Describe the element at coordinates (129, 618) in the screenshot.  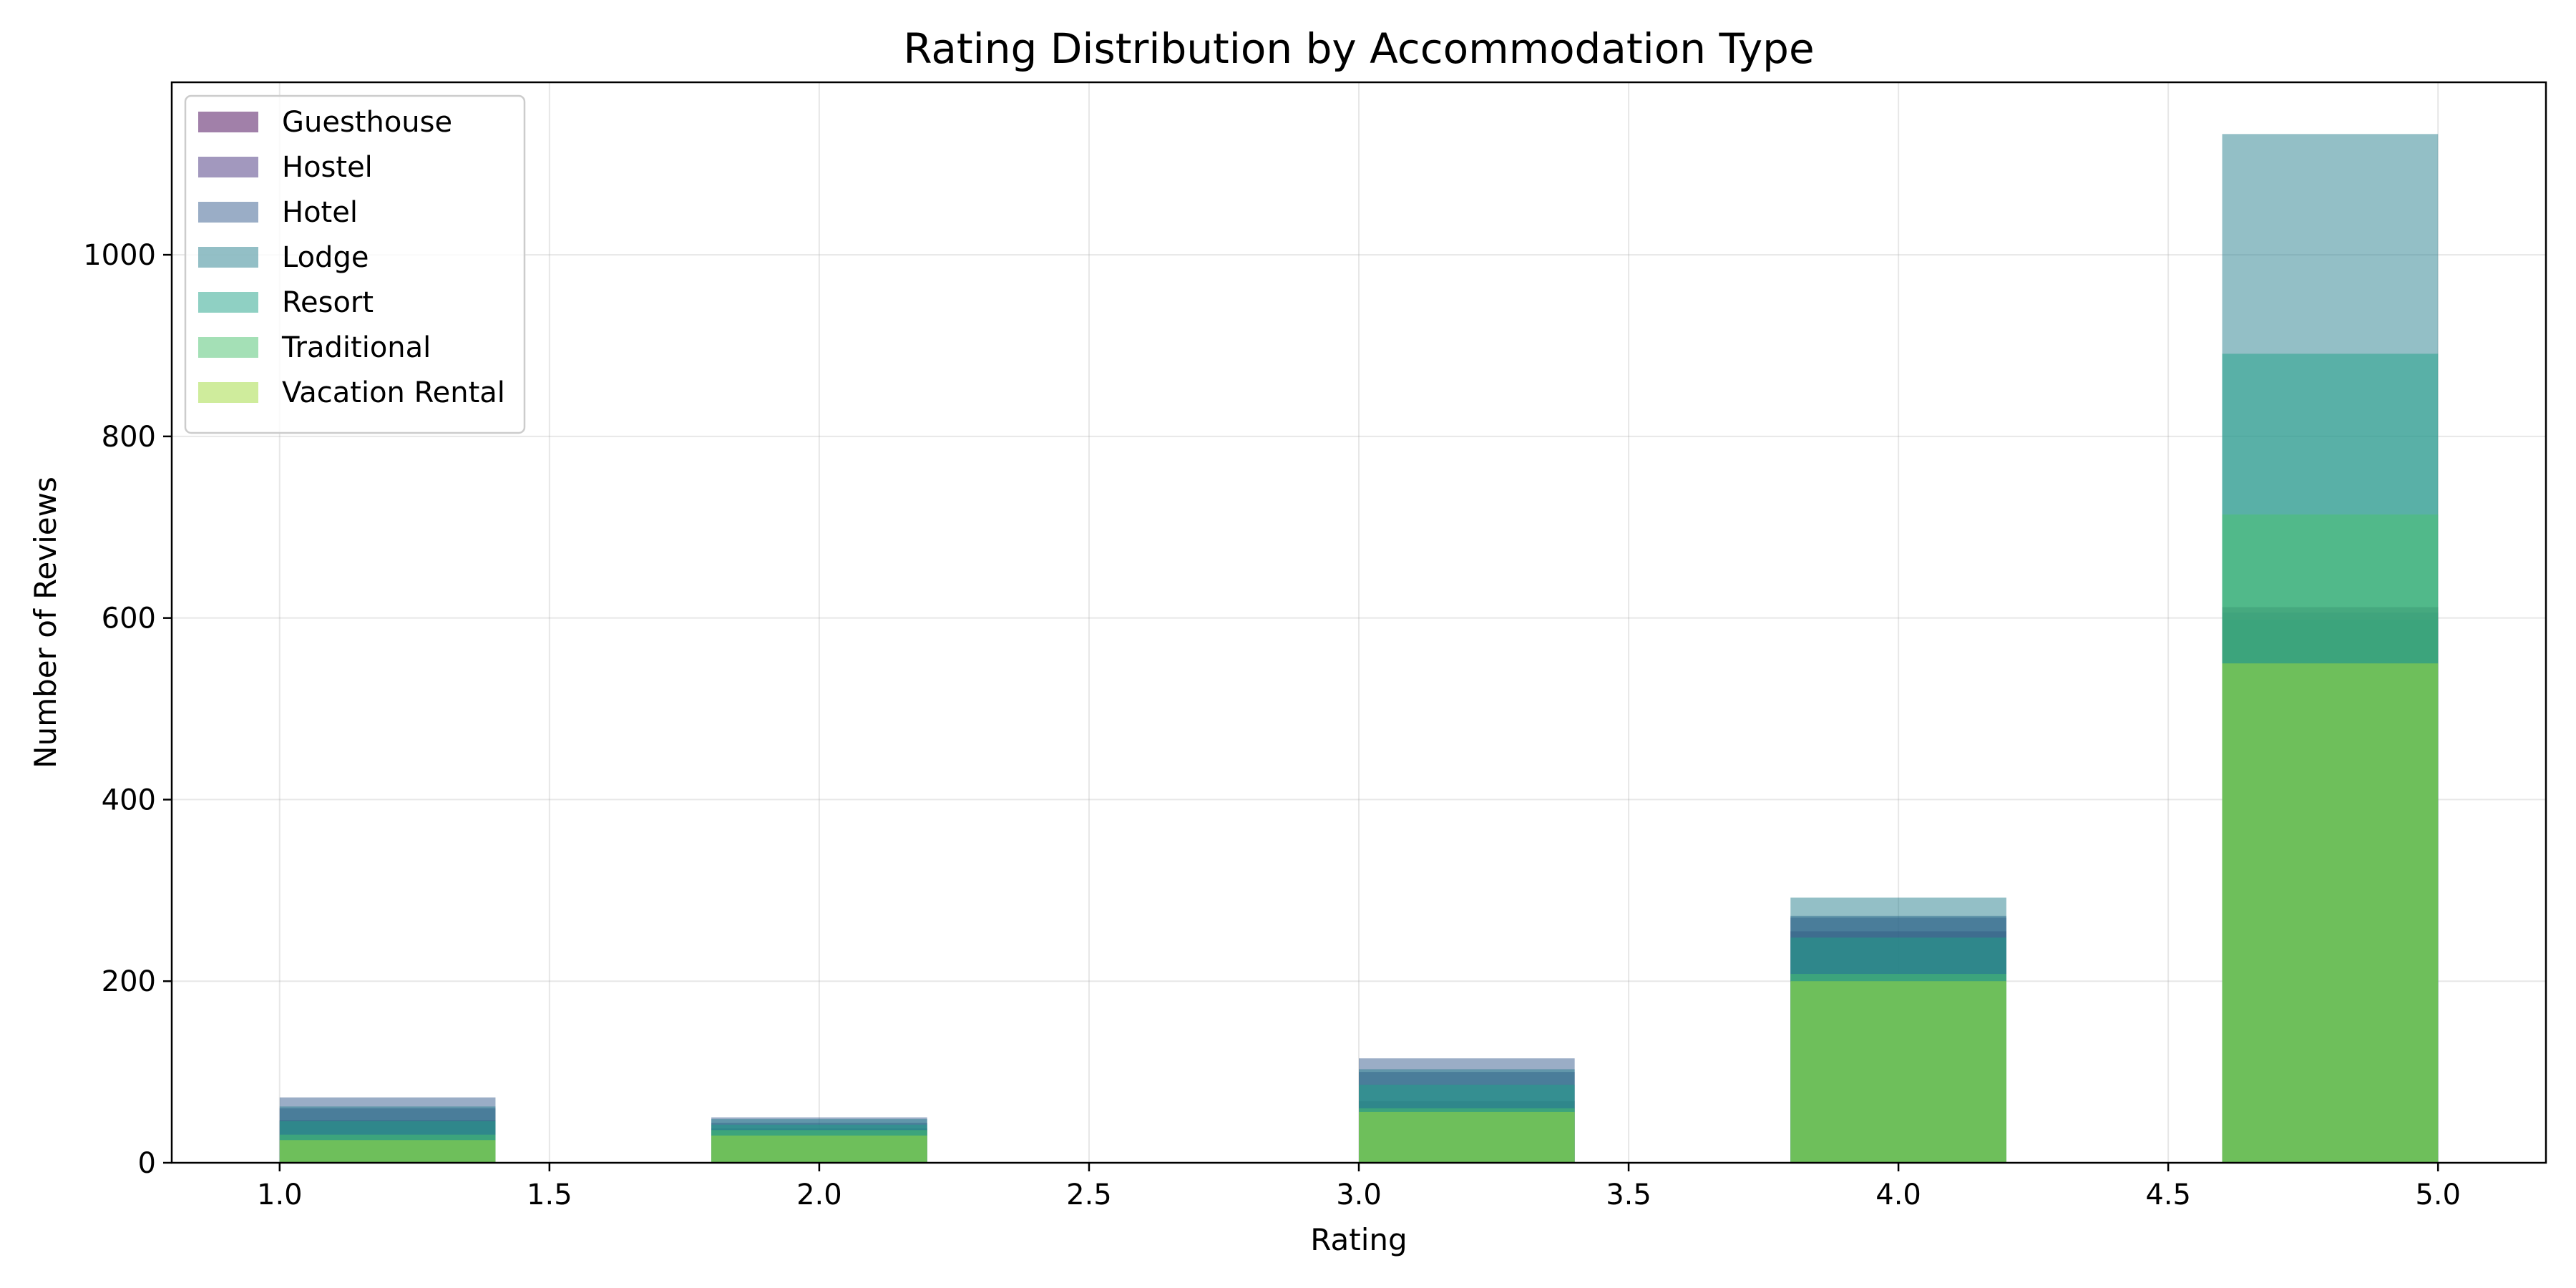
I see `y-tick-label: 600` at that location.